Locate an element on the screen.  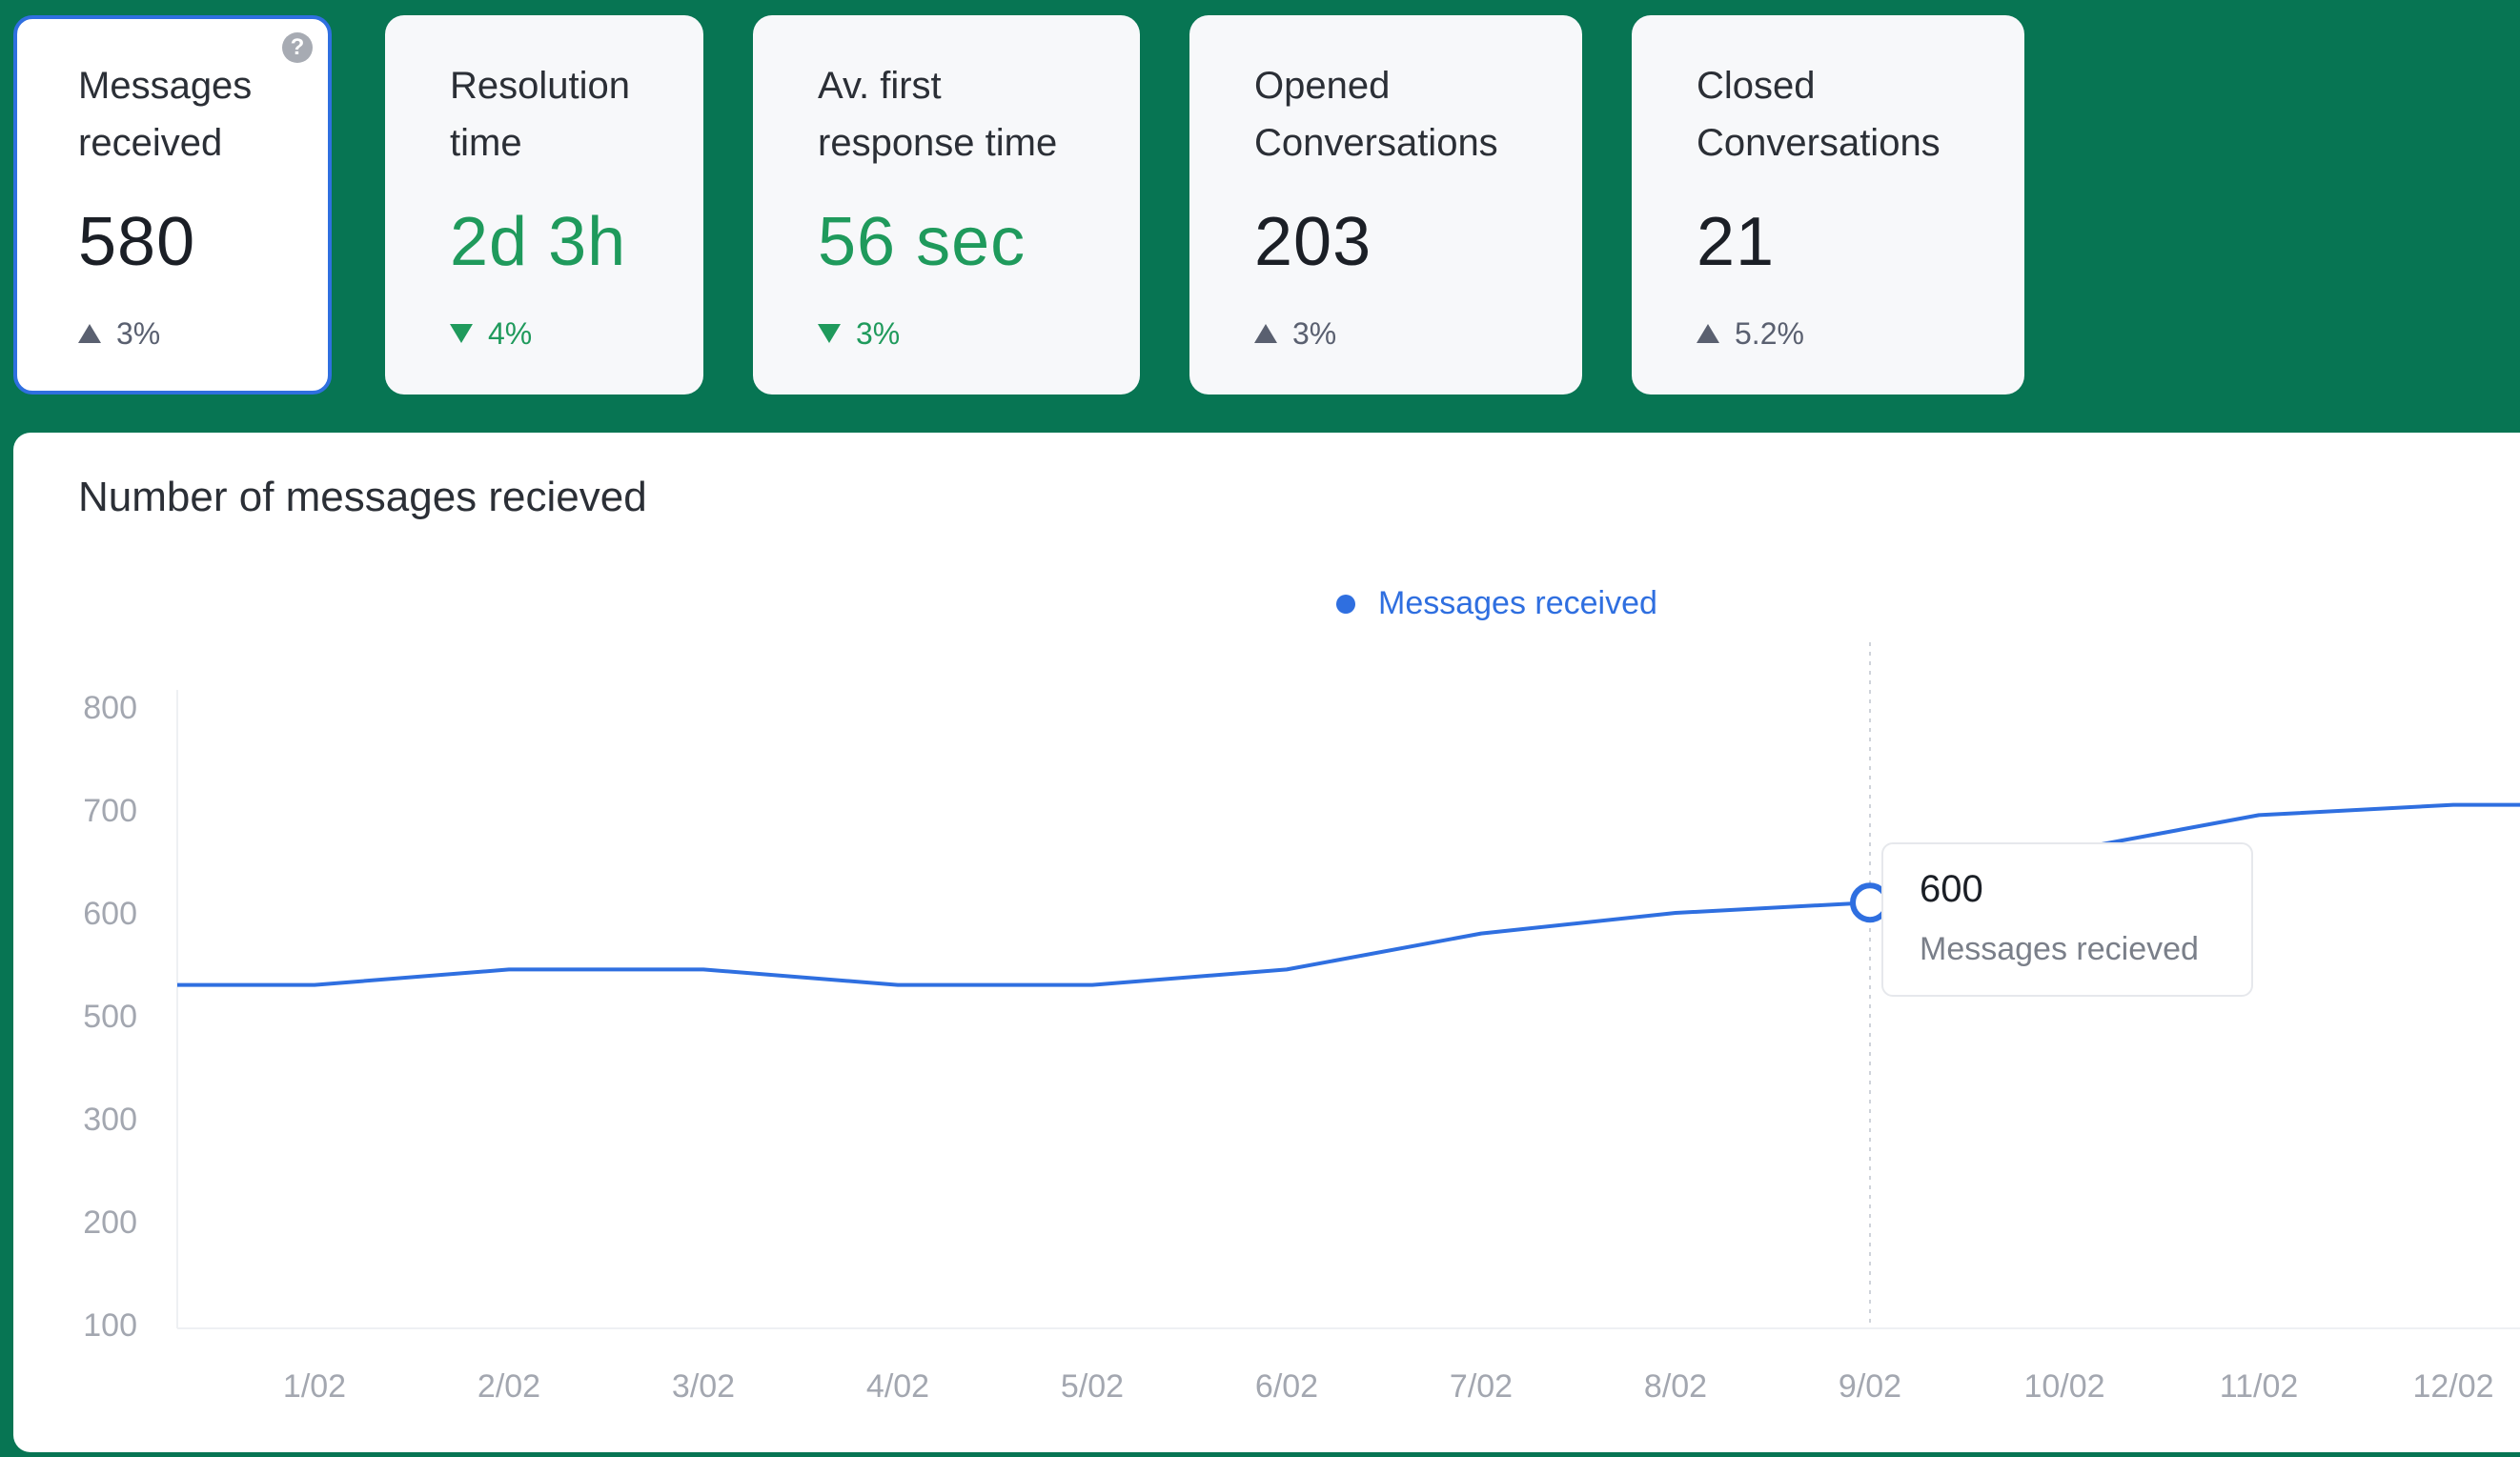
metric-delta: 5.2% is located at coordinates (1860, 333).